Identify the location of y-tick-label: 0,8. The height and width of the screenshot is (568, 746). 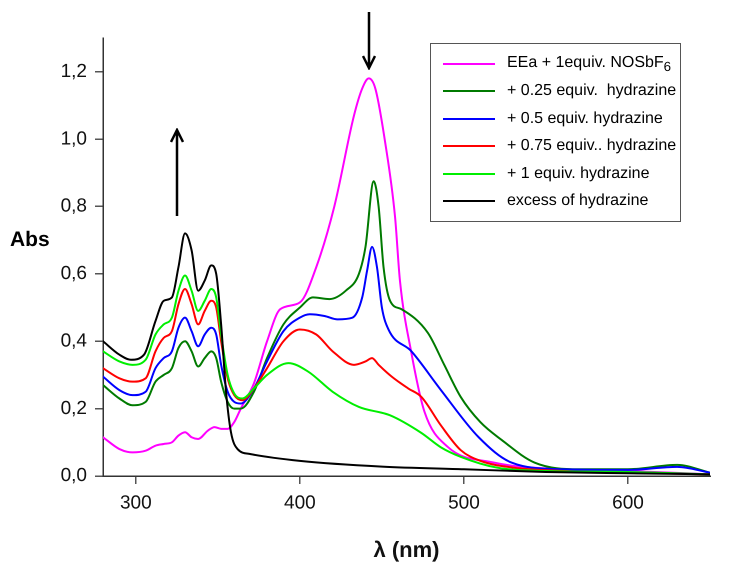
(73, 206).